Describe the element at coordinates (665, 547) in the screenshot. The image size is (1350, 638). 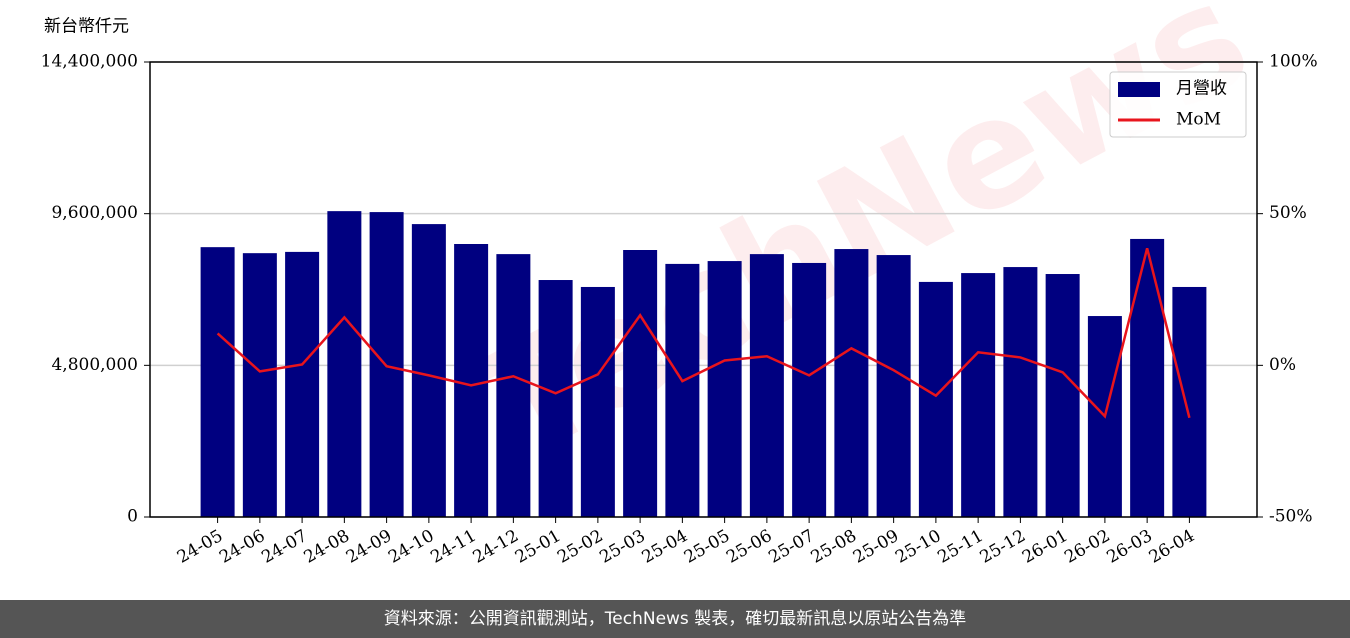
I see `x-tick-label: 25-04` at that location.